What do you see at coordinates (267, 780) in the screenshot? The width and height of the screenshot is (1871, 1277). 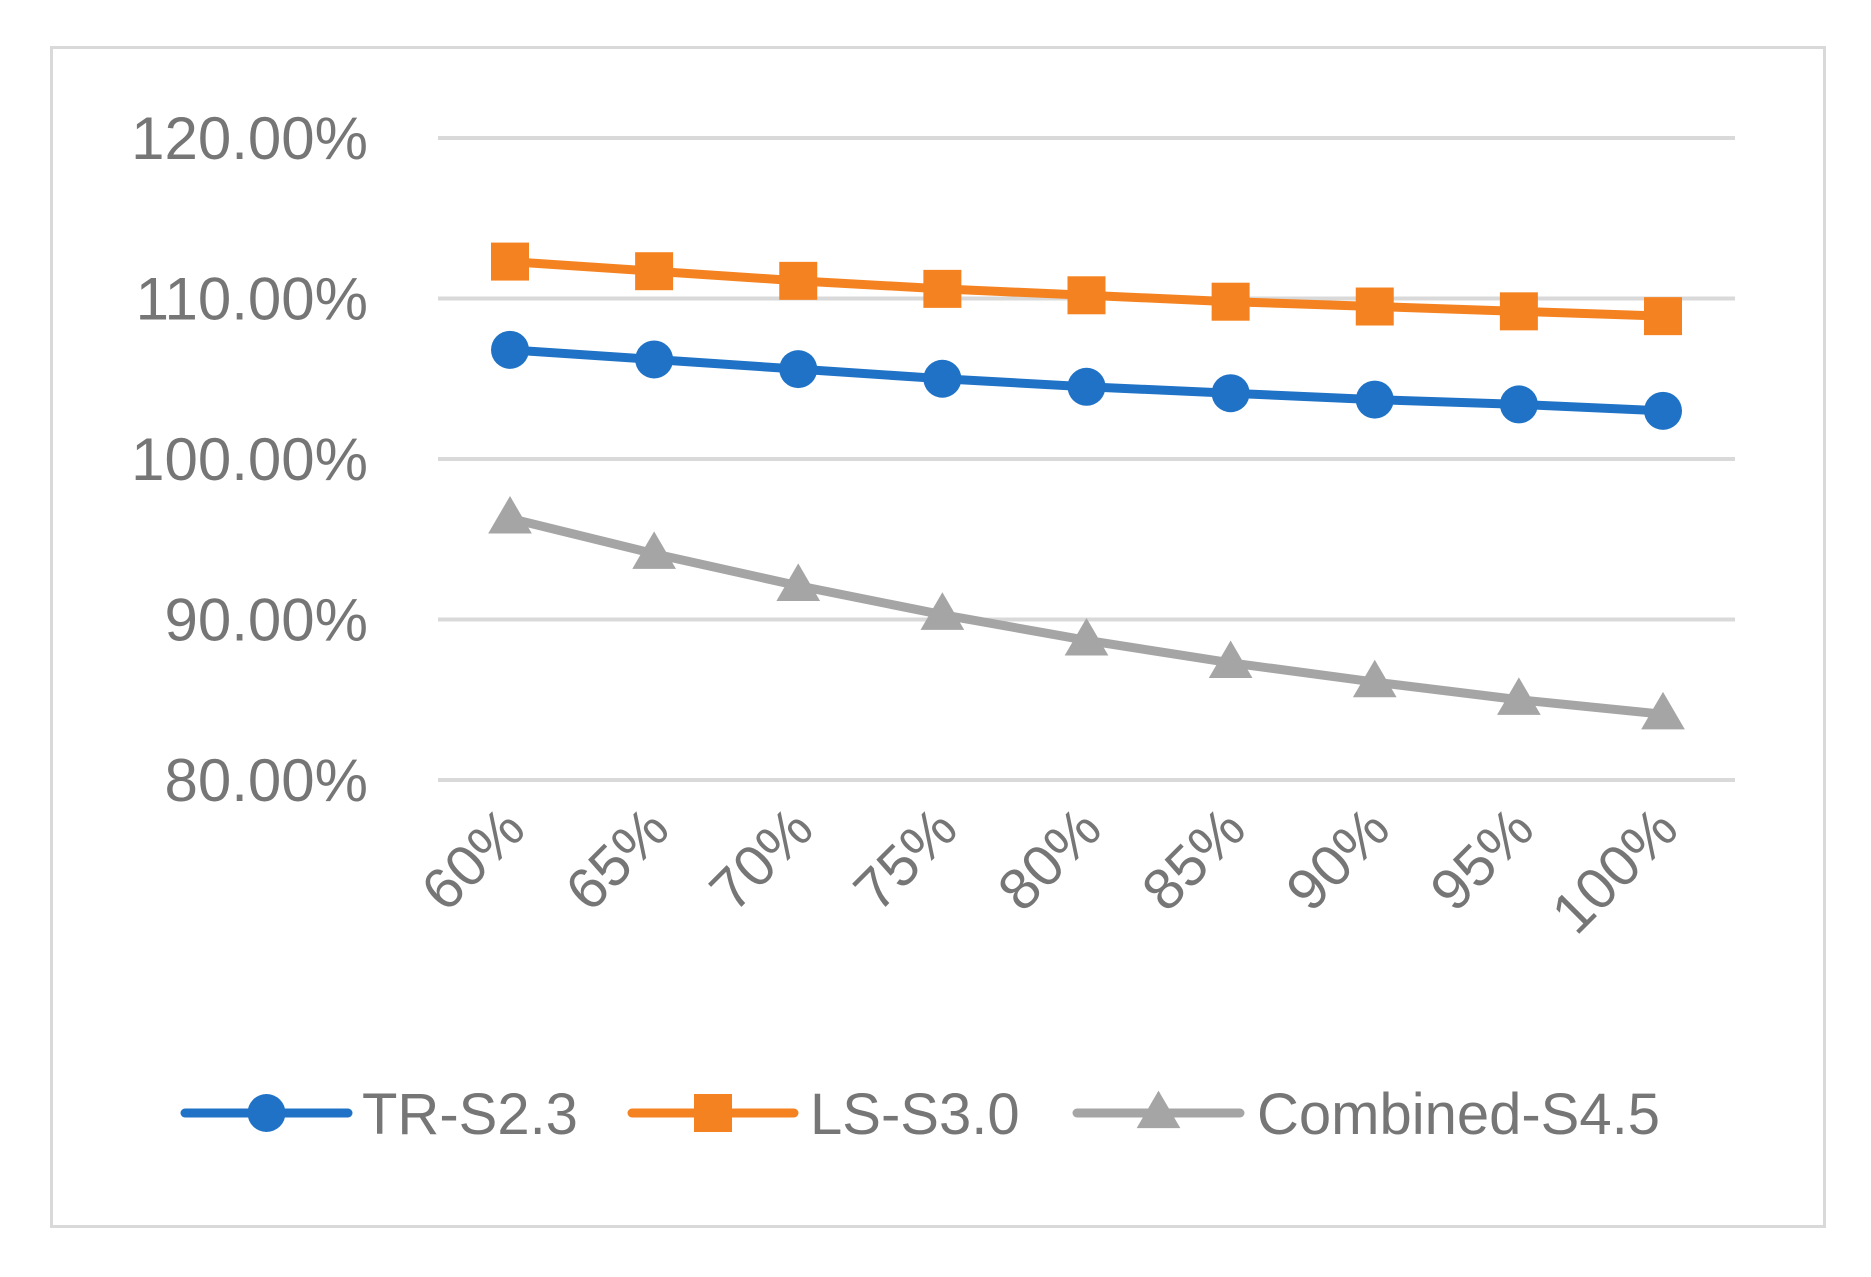 I see `y-tick-label: 80.00%` at bounding box center [267, 780].